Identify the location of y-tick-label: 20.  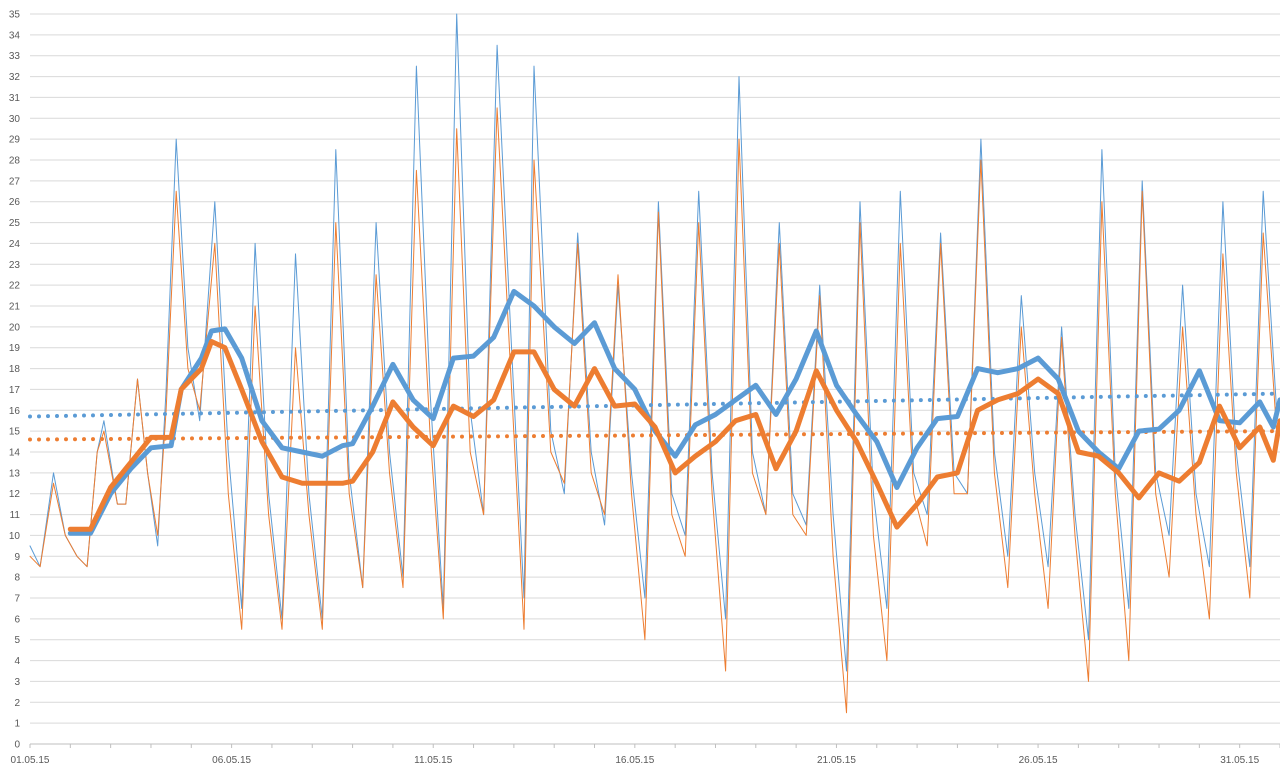
(15, 327).